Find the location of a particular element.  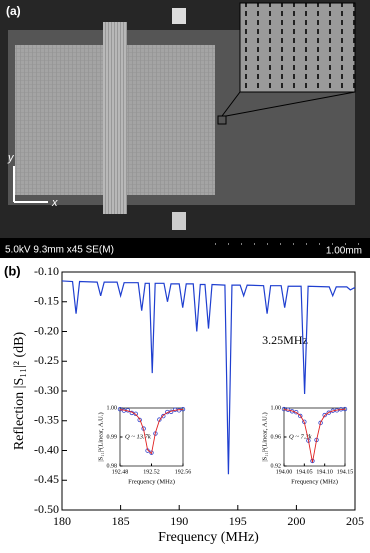

zoom-inset is located at coordinates (297, 47).